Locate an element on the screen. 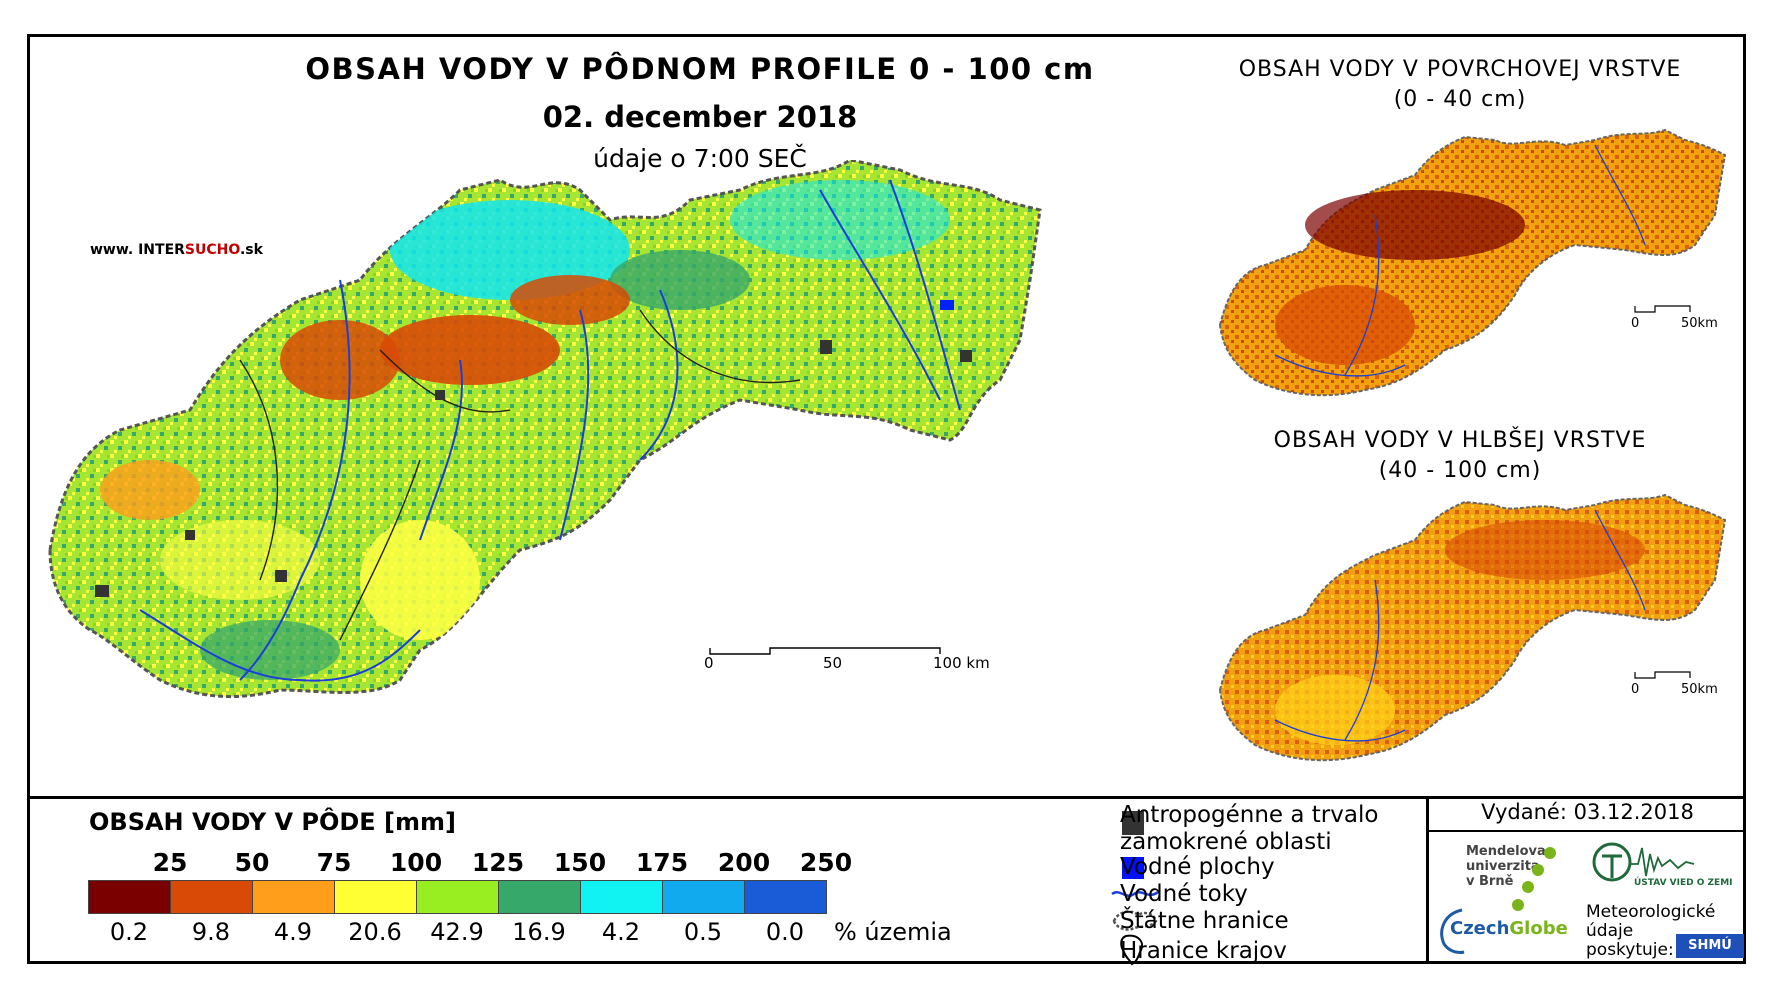 This screenshot has height=1003, width=1772. legend-threshold: 175 is located at coordinates (662, 862).